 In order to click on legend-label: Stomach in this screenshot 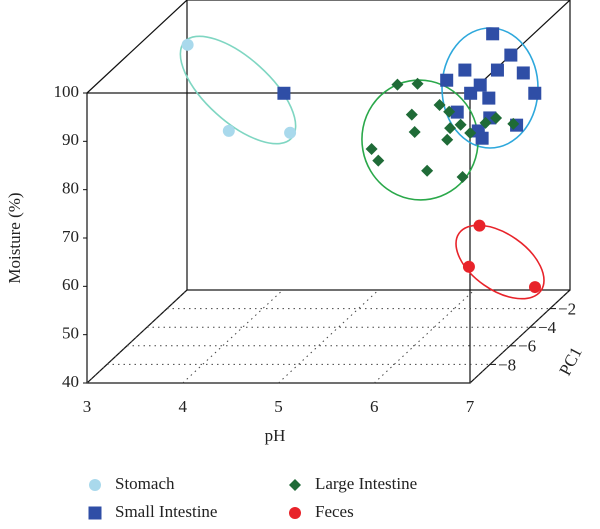, I will do `click(145, 483)`.